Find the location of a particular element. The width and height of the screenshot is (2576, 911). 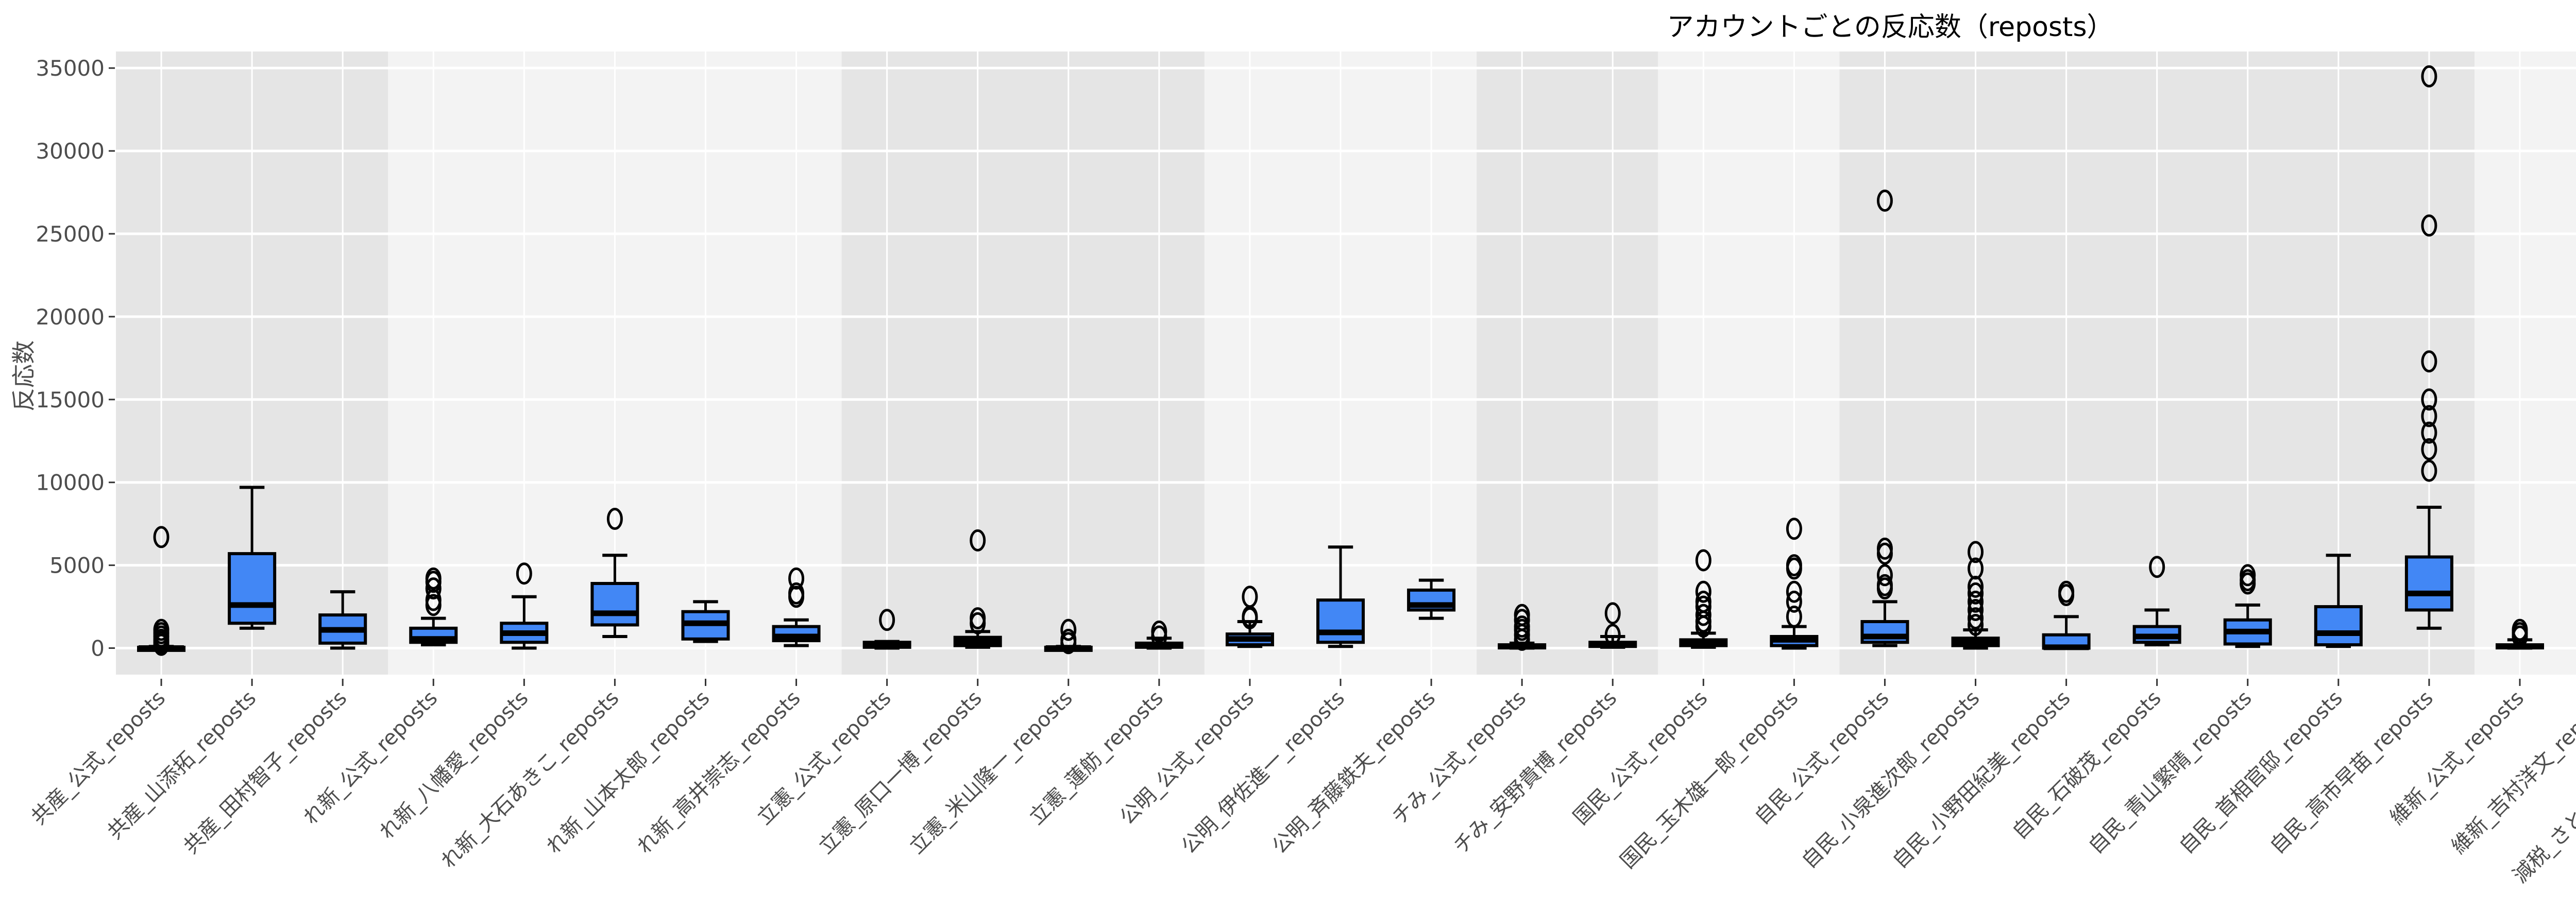

band-チみ is located at coordinates (1567, 363).